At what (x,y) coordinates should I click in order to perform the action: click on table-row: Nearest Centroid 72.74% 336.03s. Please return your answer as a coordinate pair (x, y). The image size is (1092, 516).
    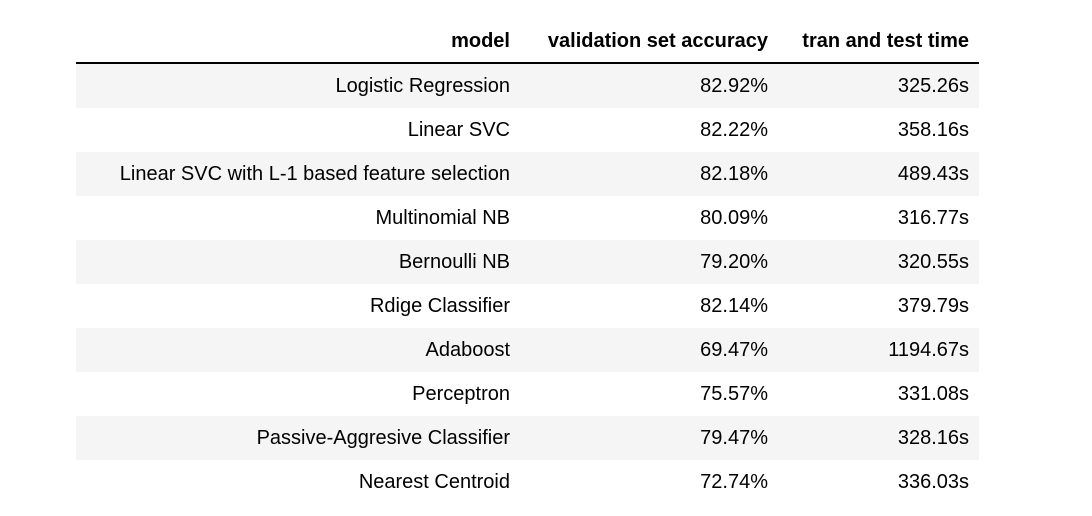
    Looking at the image, I should click on (527, 482).